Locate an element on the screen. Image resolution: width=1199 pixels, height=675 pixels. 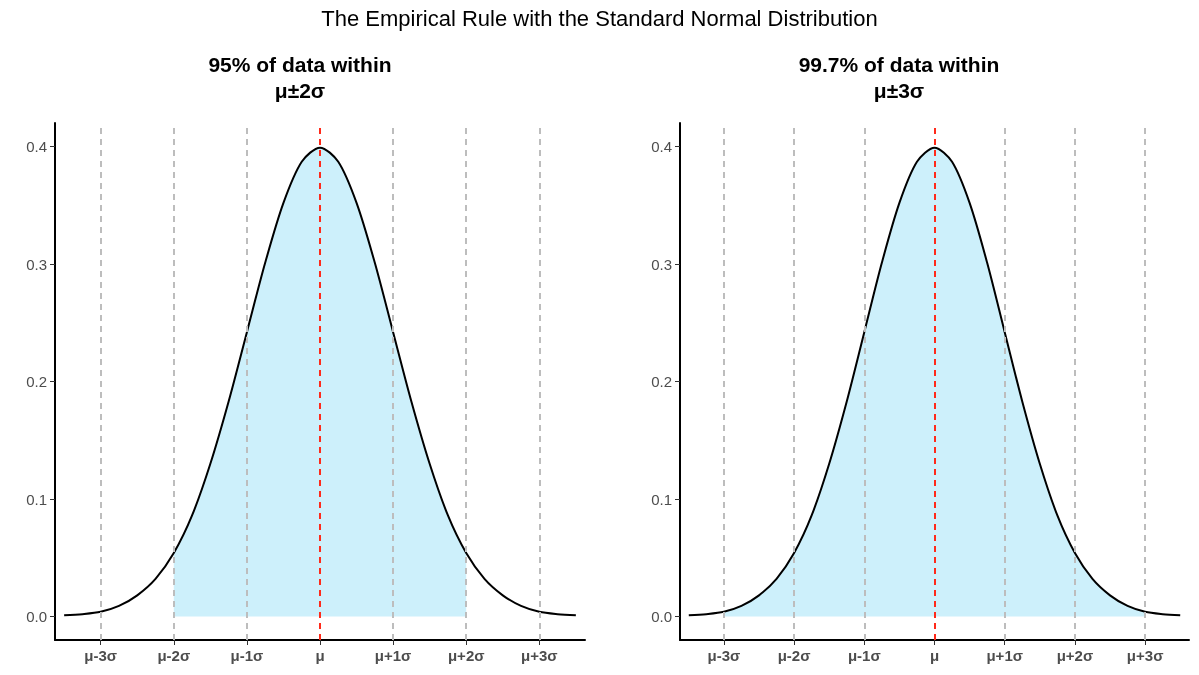
chart-title: 95% of data within μ±2σ is located at coordinates (300, 77).